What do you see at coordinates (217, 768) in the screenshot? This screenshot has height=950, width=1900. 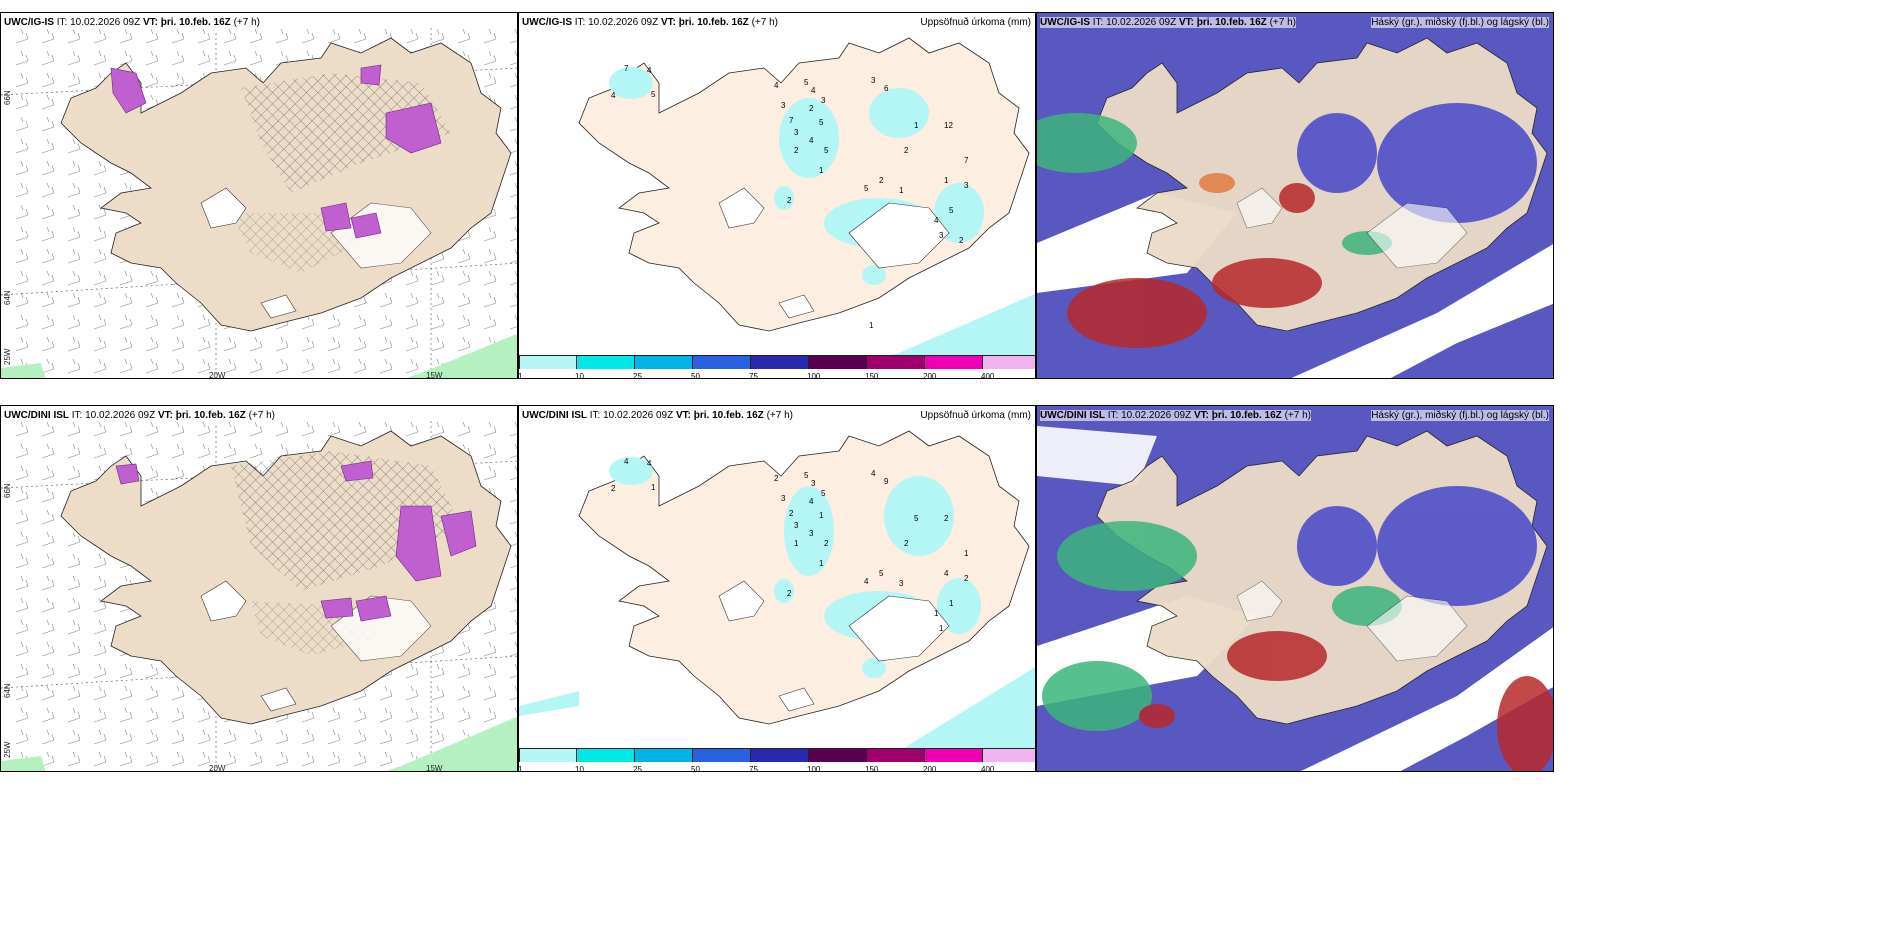 I see `lon-label-20: 20W` at bounding box center [217, 768].